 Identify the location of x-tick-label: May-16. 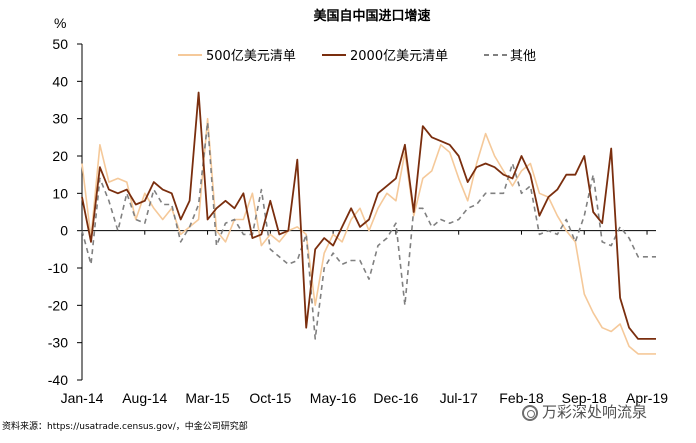
(333, 398).